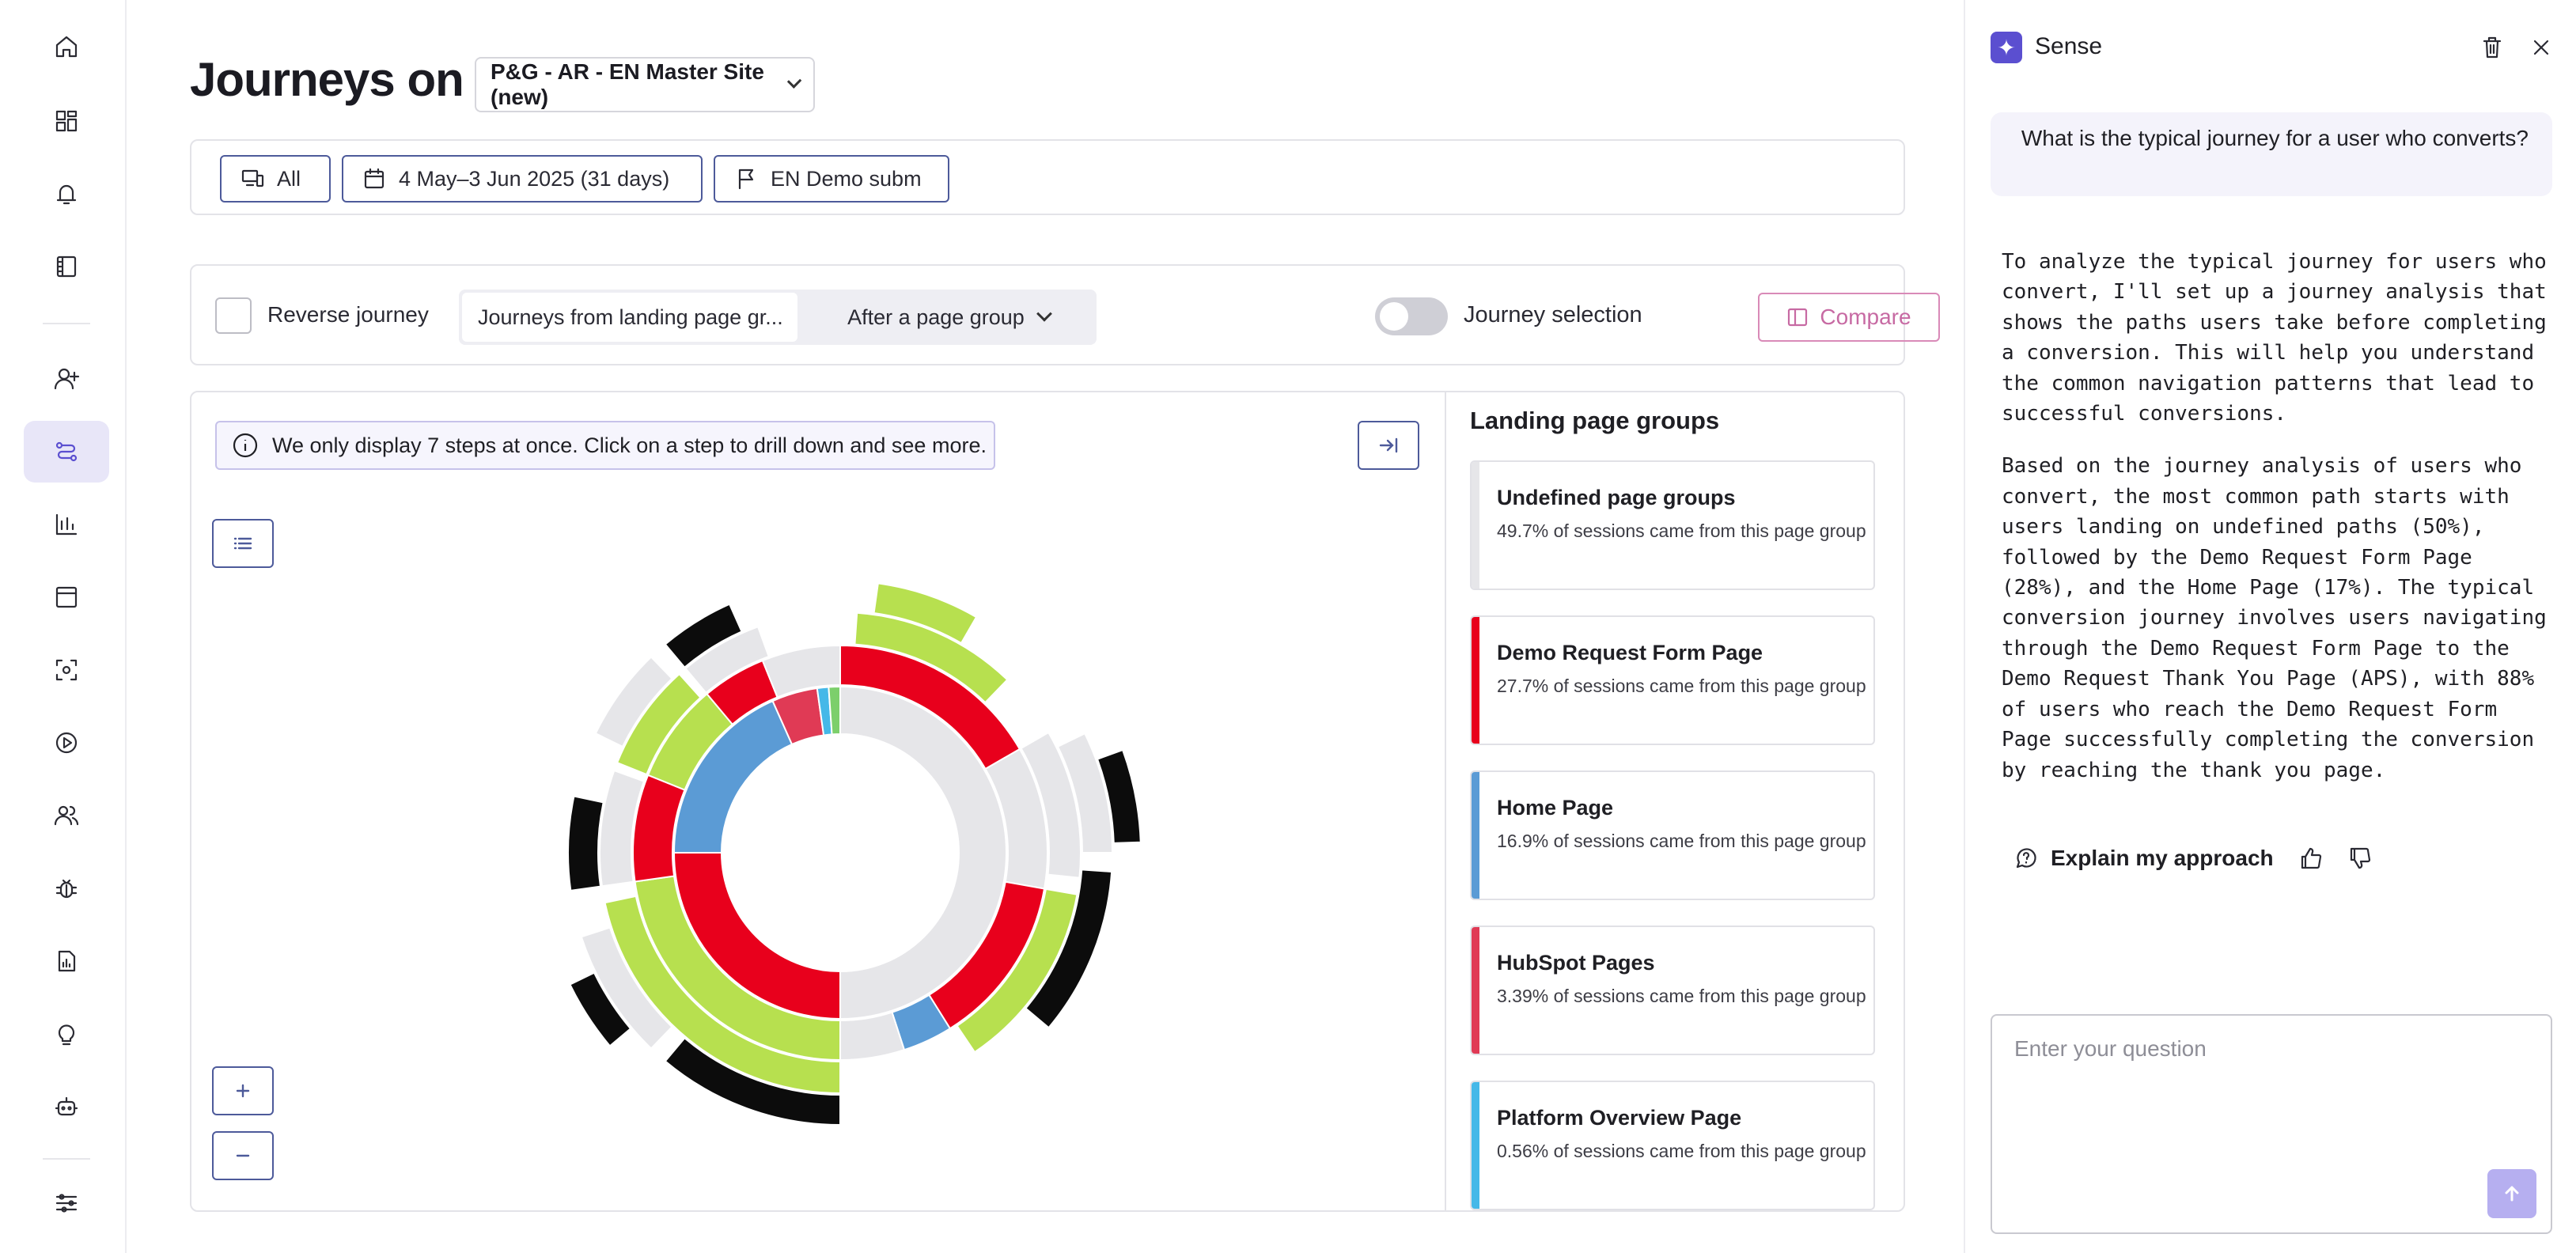 The height and width of the screenshot is (1253, 2576). I want to click on device-filter-label: All, so click(289, 178).